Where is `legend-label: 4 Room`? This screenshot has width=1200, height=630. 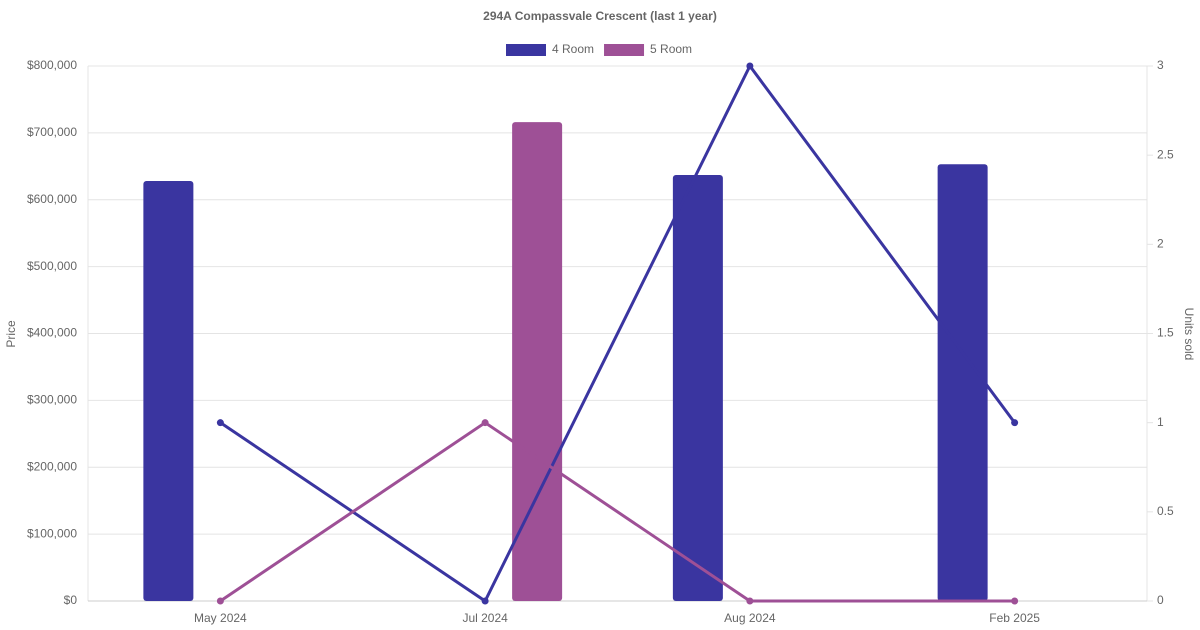 legend-label: 4 Room is located at coordinates (573, 49).